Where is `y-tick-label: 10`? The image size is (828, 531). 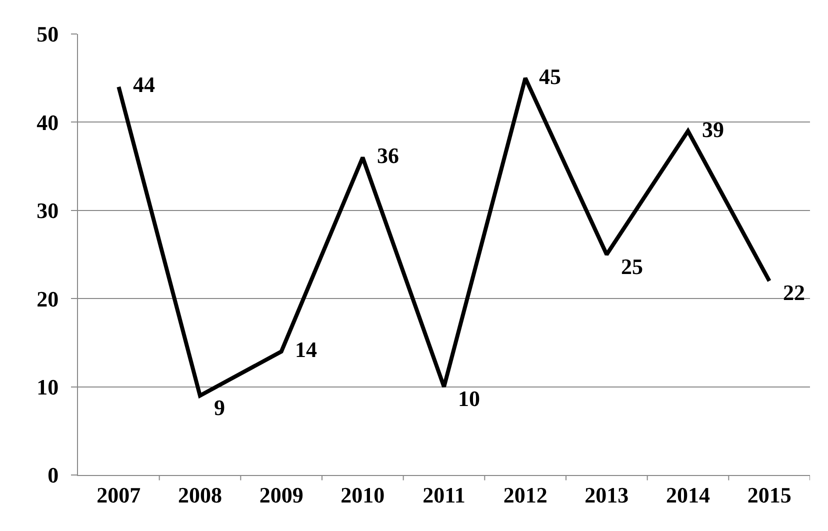 y-tick-label: 10 is located at coordinates (47, 387).